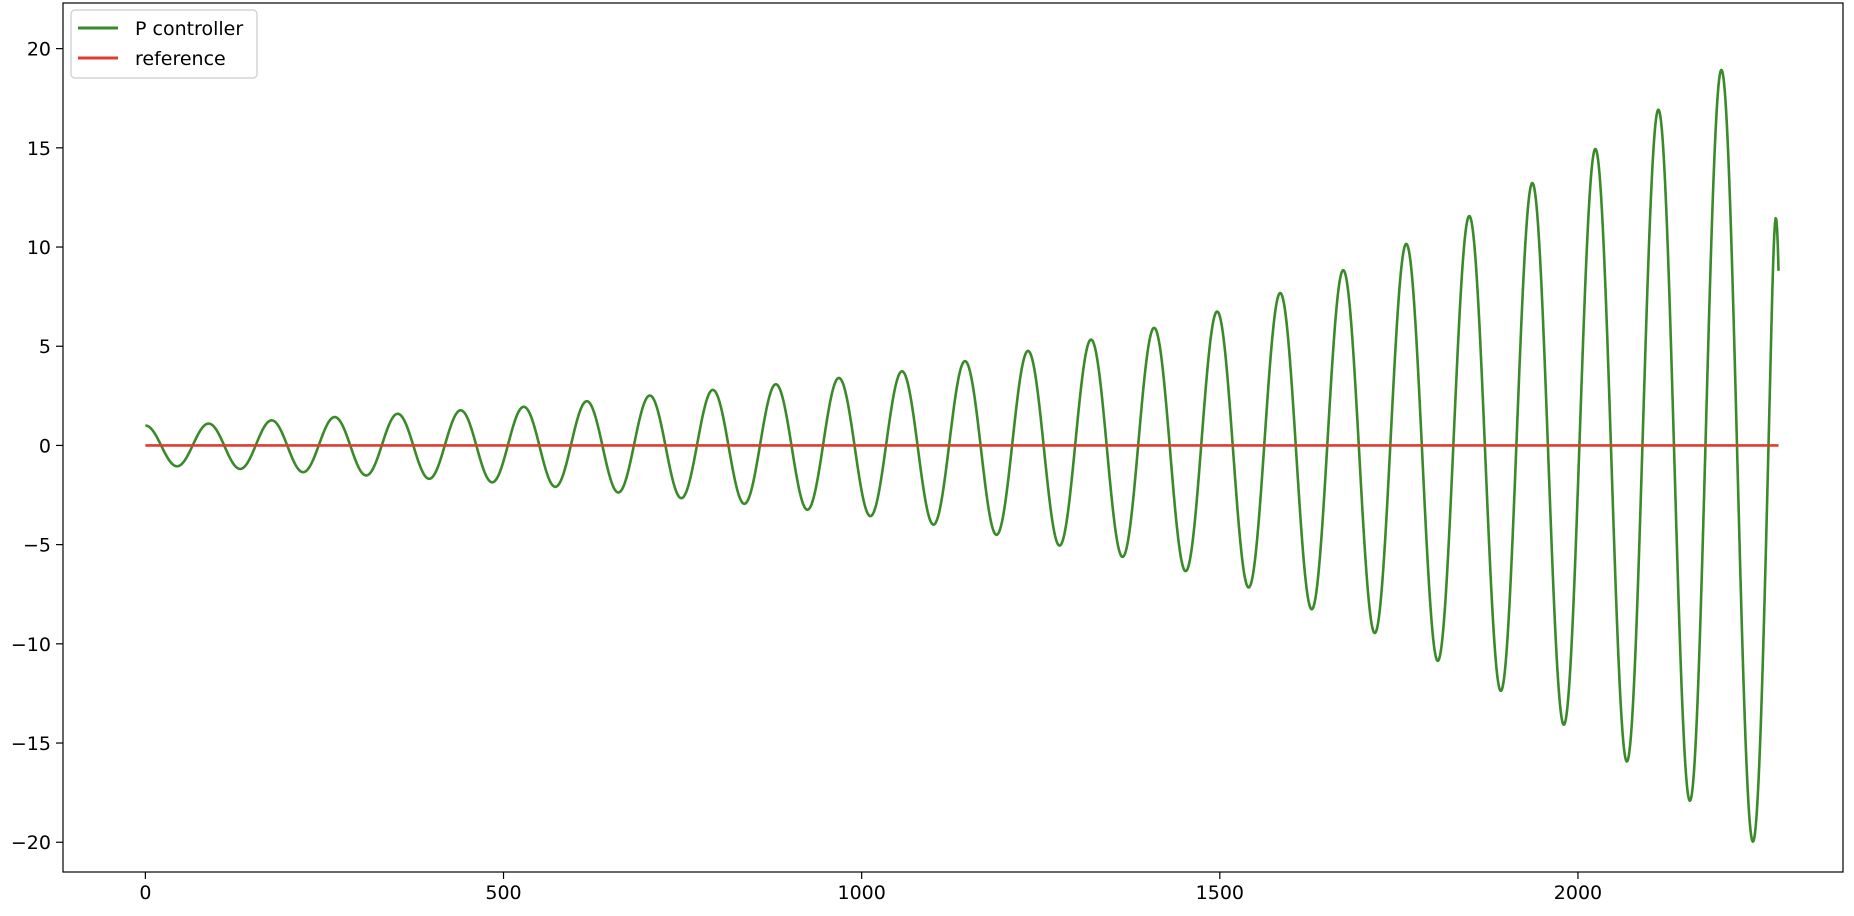 Image resolution: width=1854 pixels, height=916 pixels. I want to click on legend: P controller reference, so click(164, 44).